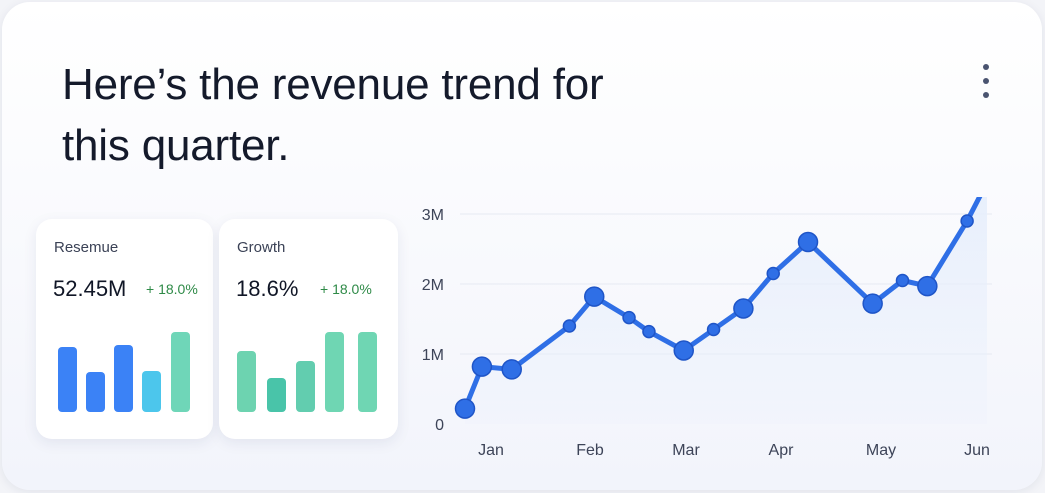 The image size is (1045, 493). I want to click on y-tick-label: 1M, so click(433, 355).